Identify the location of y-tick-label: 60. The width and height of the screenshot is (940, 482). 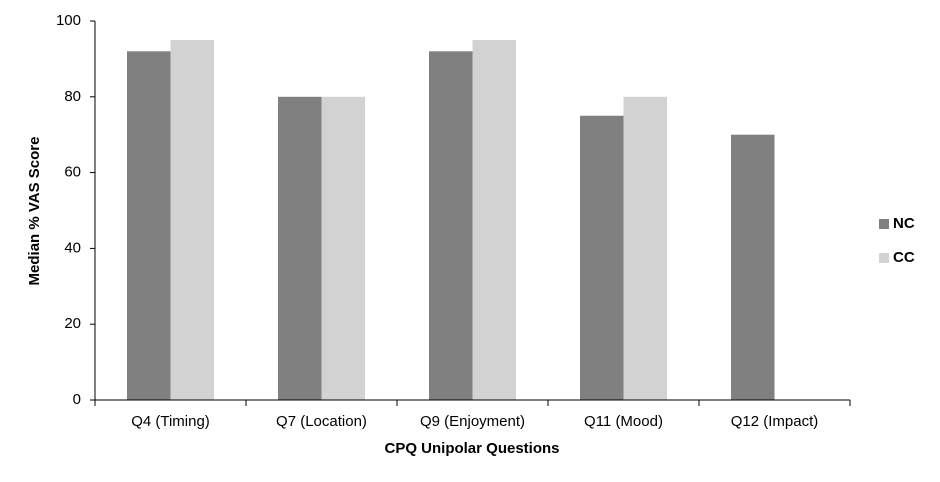
(72, 172).